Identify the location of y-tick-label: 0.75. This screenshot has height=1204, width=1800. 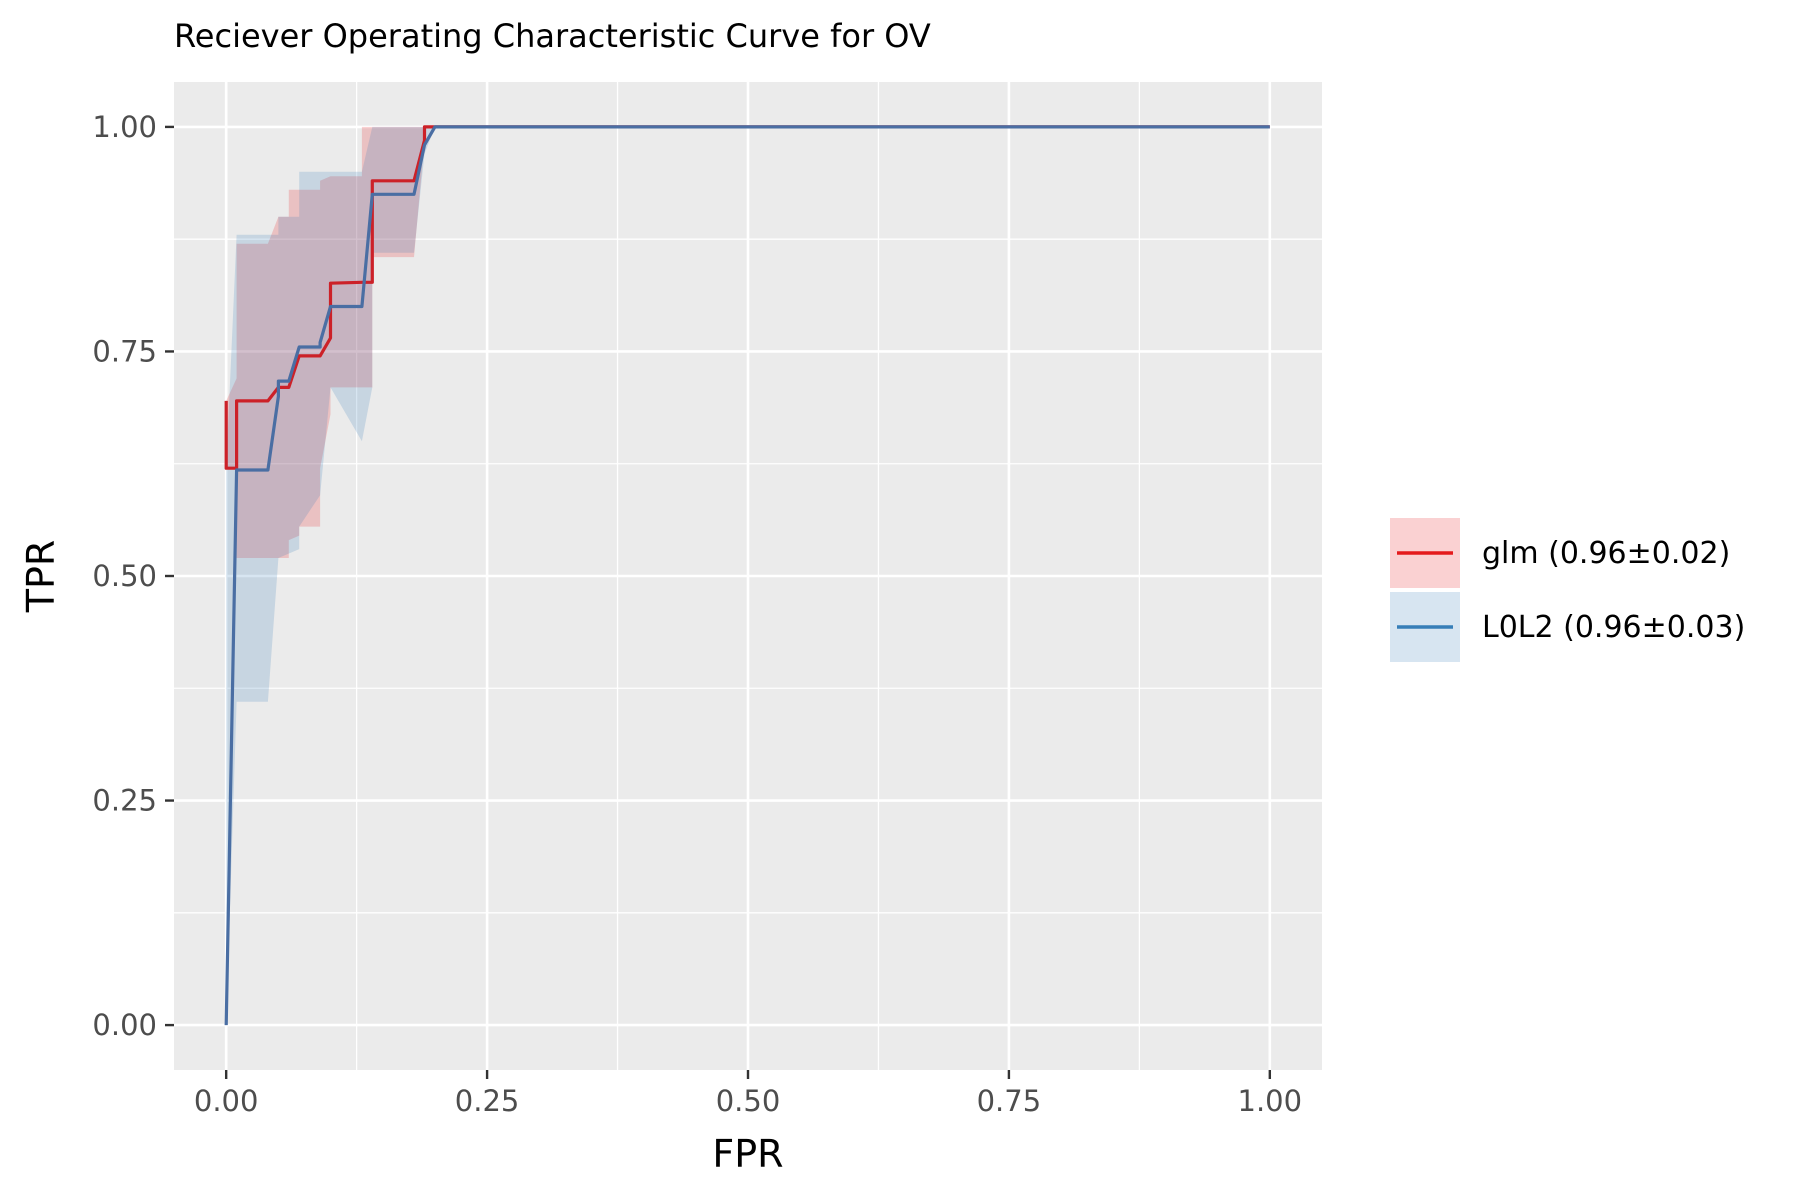
(124, 351).